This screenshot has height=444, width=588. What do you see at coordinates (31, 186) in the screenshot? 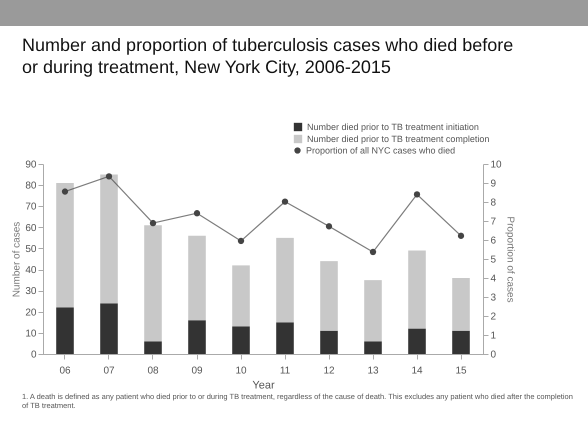
I see `y-tick-label: 80` at bounding box center [31, 186].